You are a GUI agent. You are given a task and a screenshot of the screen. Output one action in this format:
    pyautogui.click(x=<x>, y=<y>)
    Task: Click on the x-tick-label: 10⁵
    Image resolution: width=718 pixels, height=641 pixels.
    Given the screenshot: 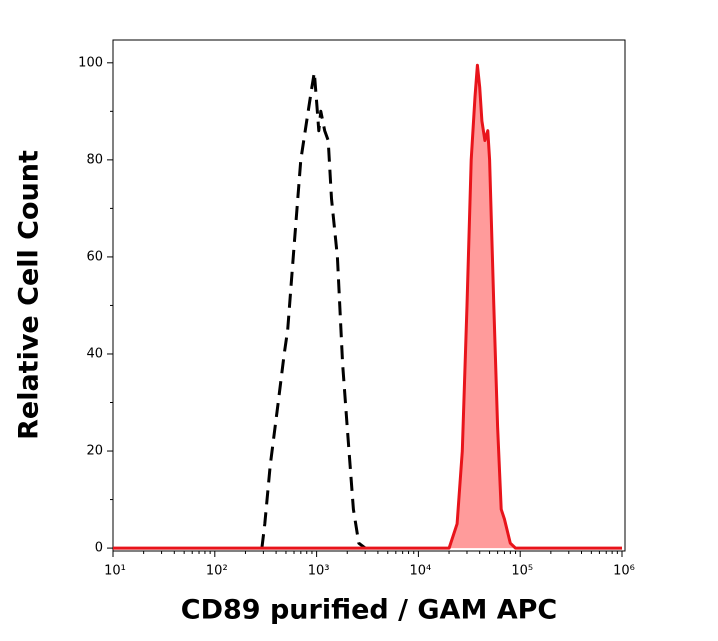 What is the action you would take?
    pyautogui.click(x=522, y=571)
    